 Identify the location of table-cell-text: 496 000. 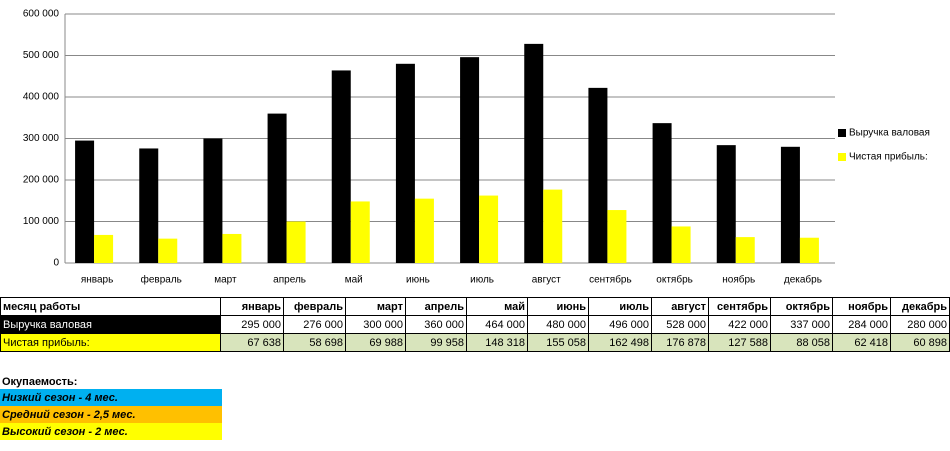
(629, 325).